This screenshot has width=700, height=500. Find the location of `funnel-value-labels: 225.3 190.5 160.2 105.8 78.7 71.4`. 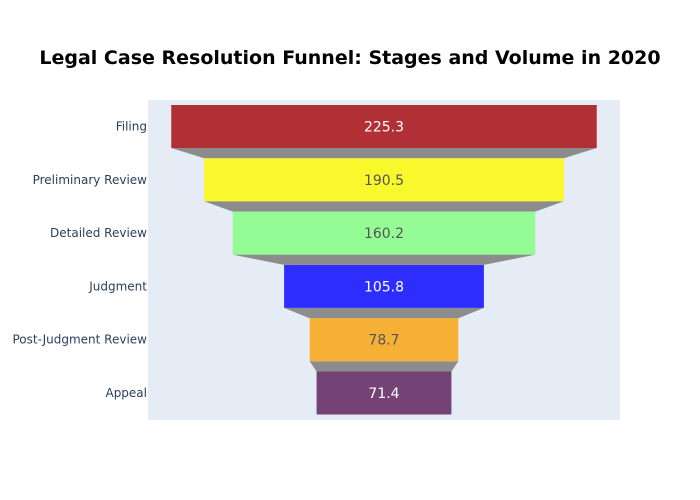

funnel-value-labels: 225.3 190.5 160.2 105.8 78.7 71.4 is located at coordinates (384, 261).